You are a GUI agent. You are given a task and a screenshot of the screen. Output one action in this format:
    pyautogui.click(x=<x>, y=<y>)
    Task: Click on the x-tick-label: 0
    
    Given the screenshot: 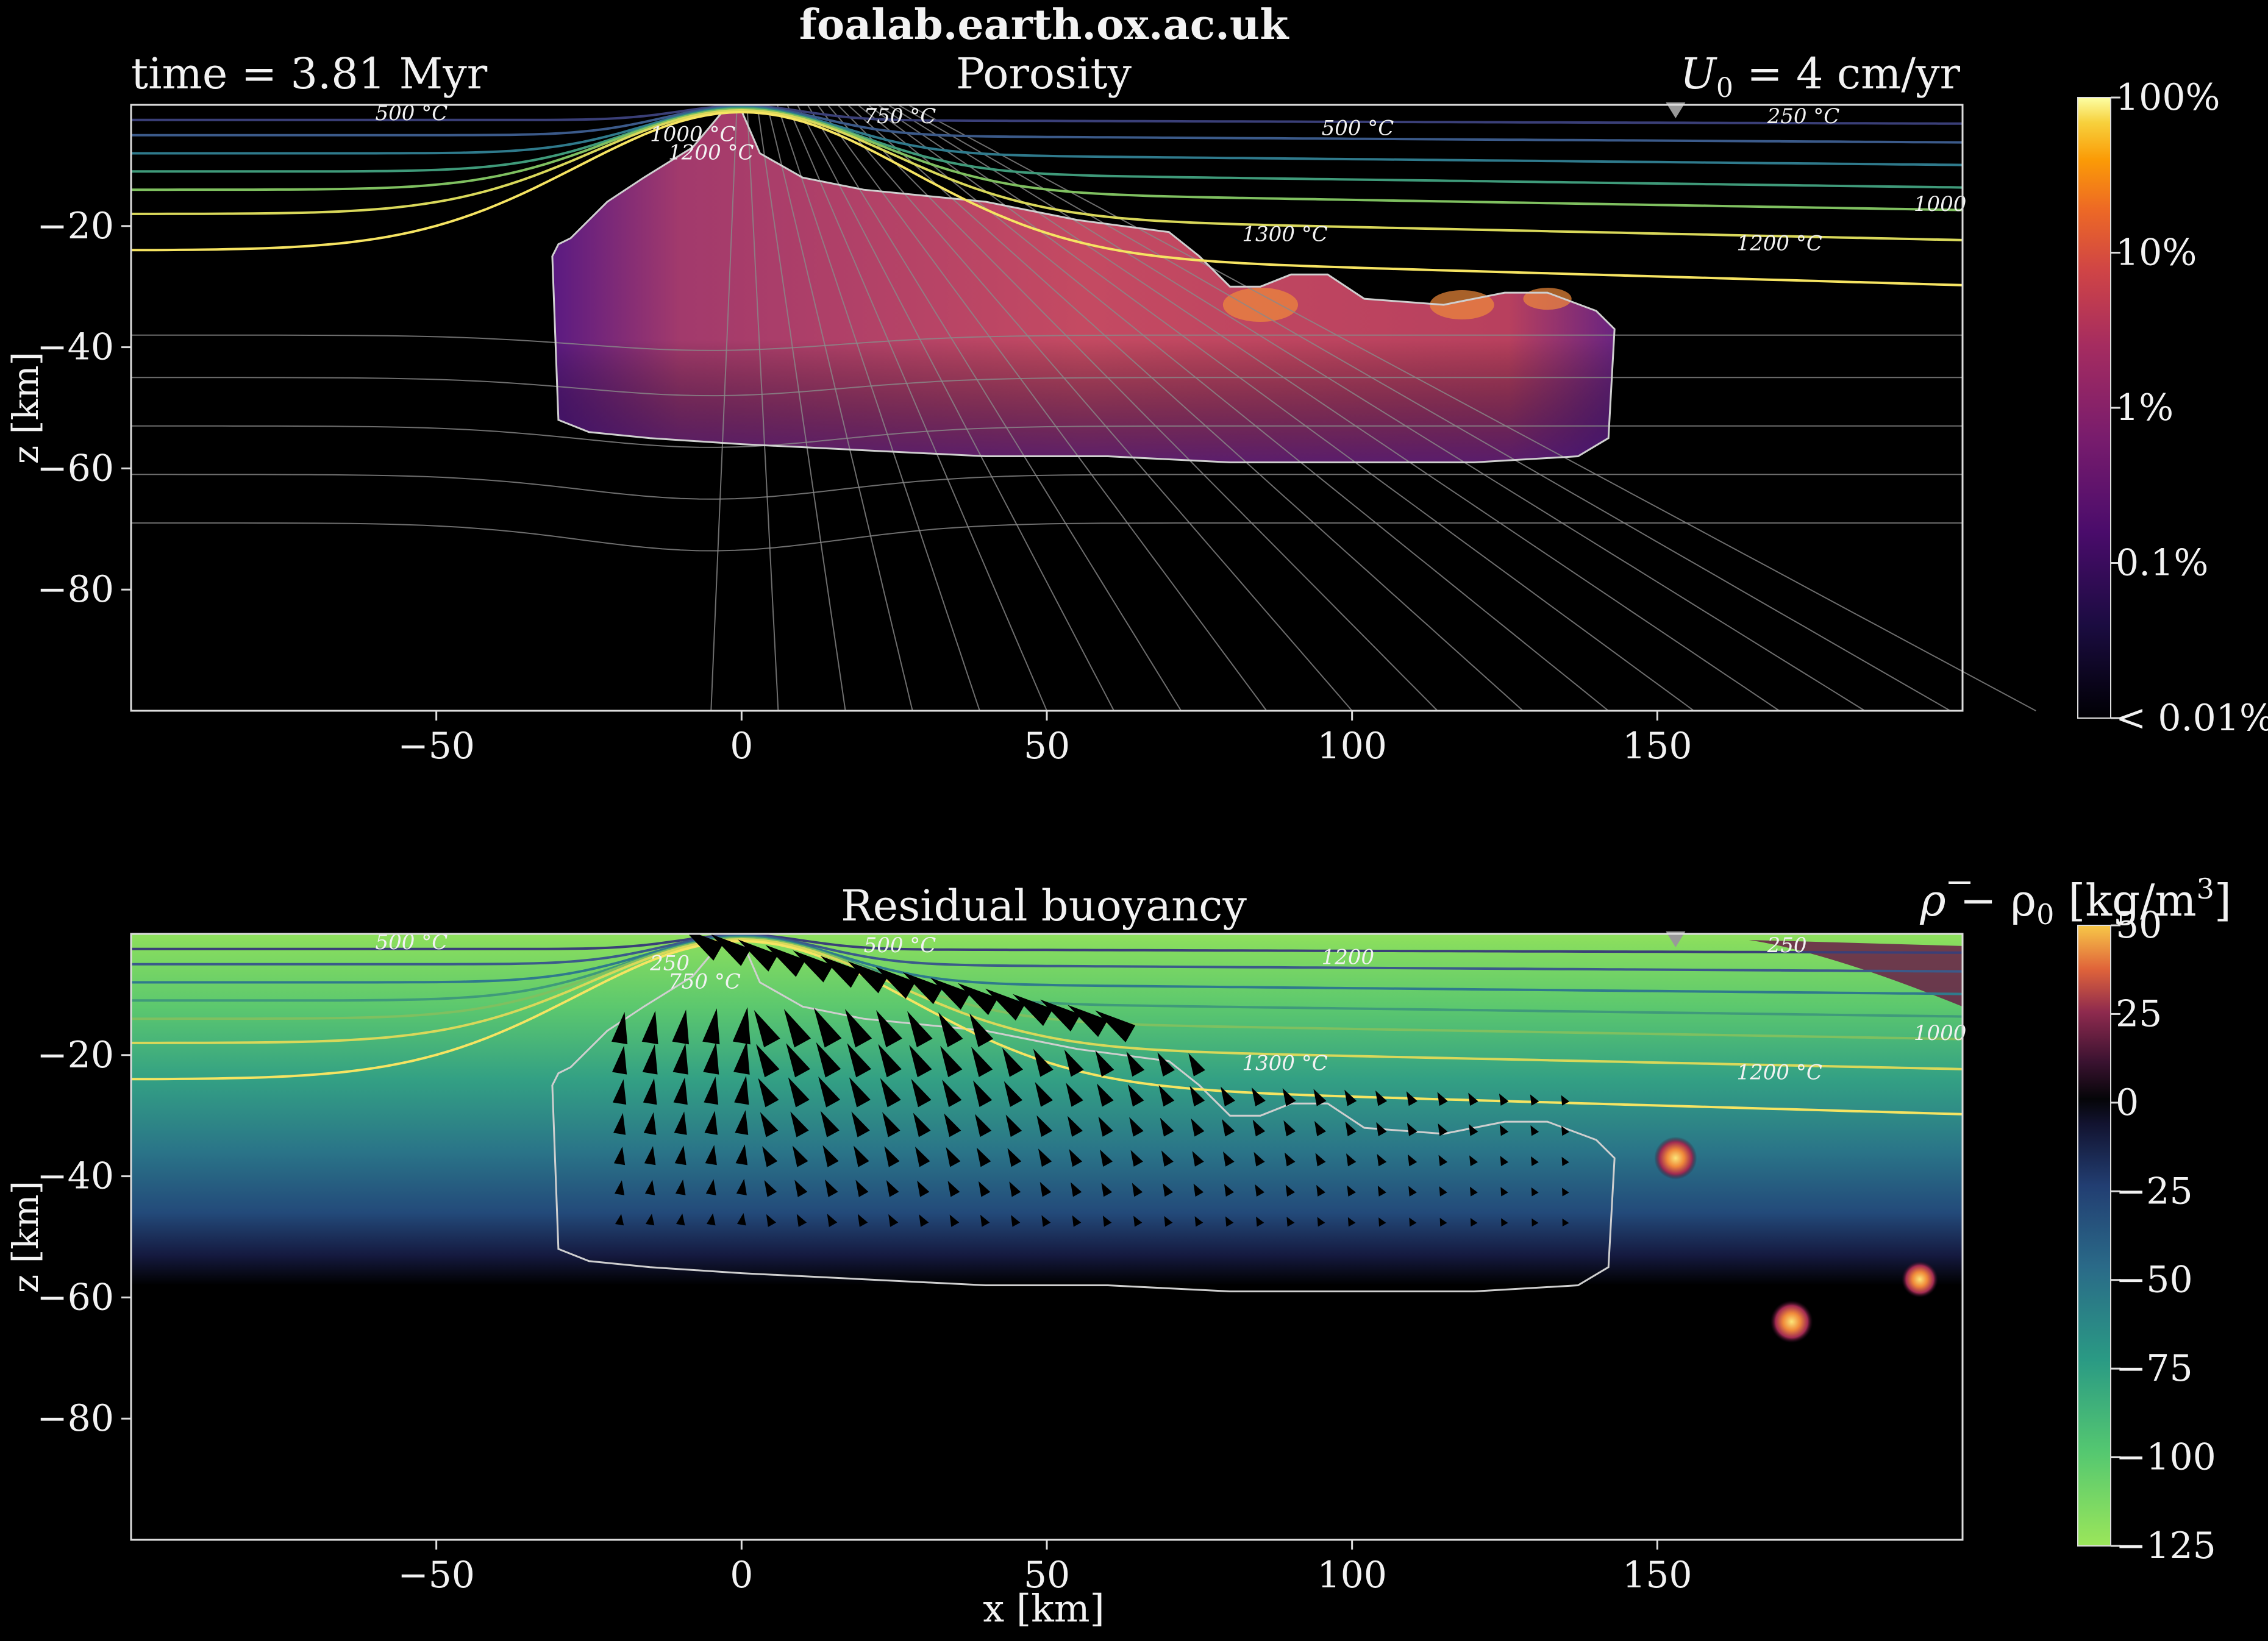 What is the action you would take?
    pyautogui.click(x=741, y=746)
    